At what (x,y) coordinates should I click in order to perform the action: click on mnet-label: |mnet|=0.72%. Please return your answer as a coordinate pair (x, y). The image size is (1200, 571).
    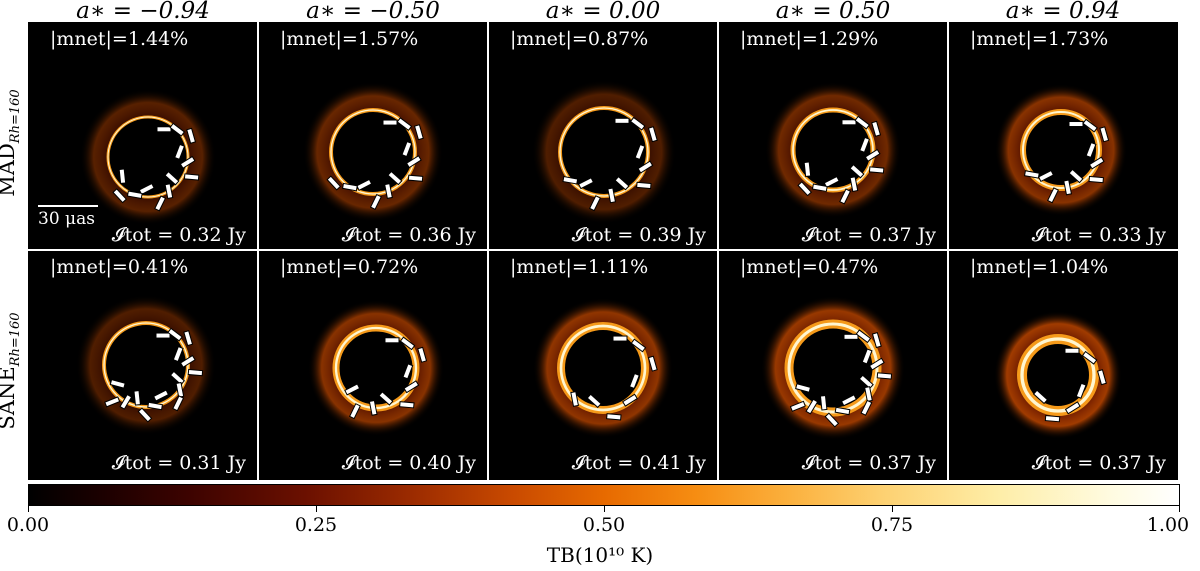
    Looking at the image, I should click on (349, 267).